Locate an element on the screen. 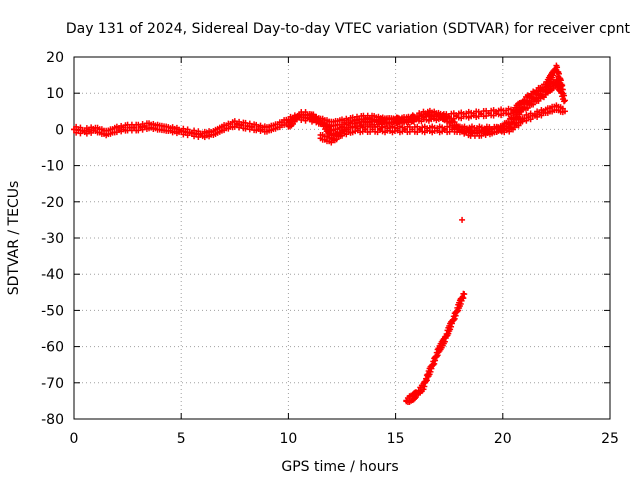 The width and height of the screenshot is (640, 480). y-tick-label: -70 is located at coordinates (52, 384).